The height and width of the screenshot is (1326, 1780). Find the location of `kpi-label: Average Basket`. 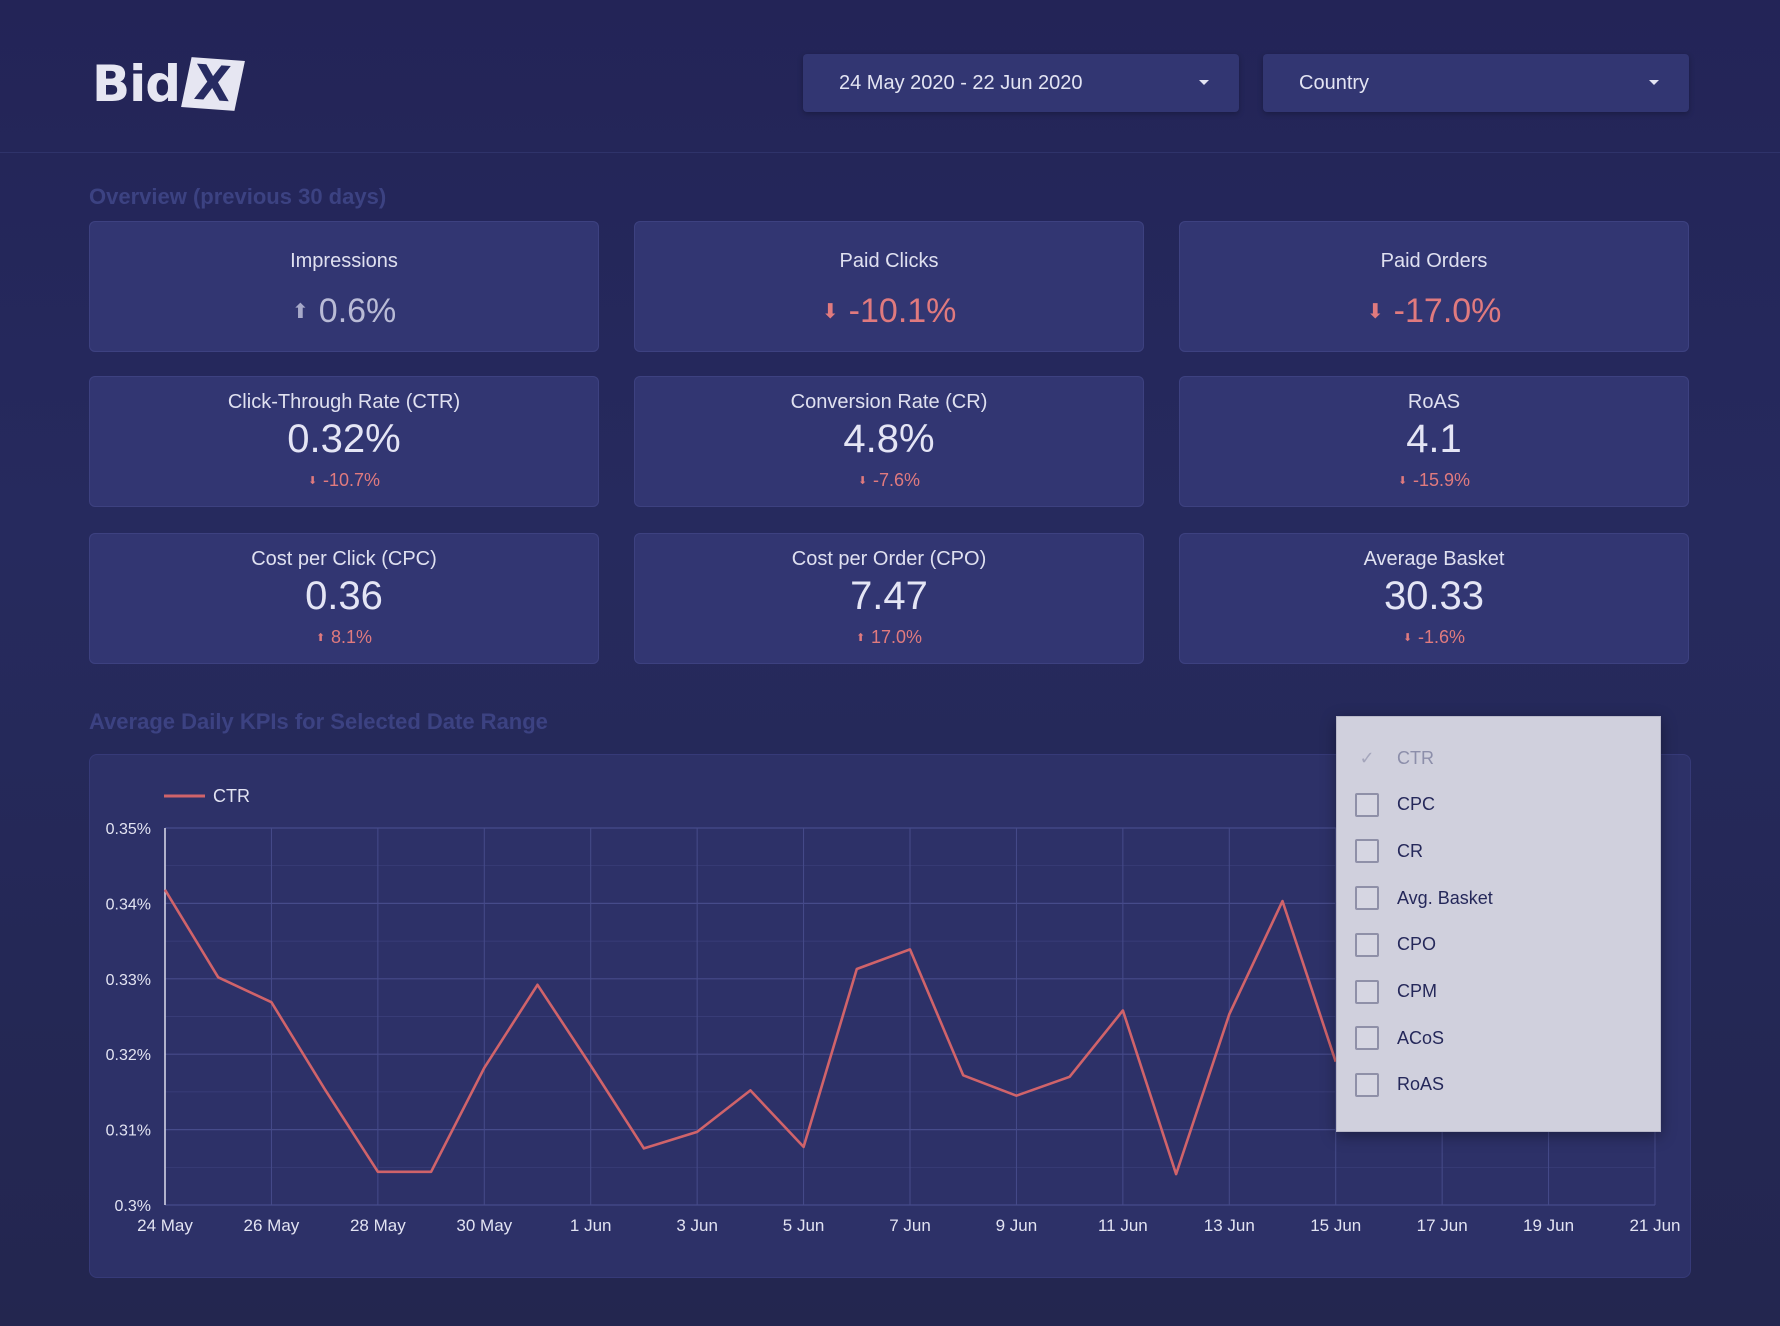

kpi-label: Average Basket is located at coordinates (1434, 559).